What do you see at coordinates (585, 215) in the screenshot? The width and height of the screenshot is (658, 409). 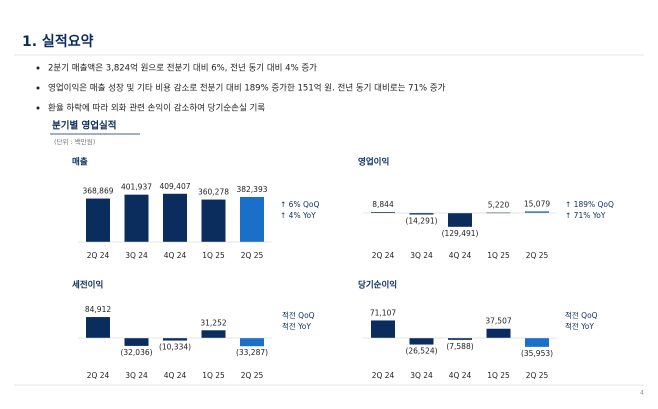 I see `annotation: ↑ 71% YoY` at bounding box center [585, 215].